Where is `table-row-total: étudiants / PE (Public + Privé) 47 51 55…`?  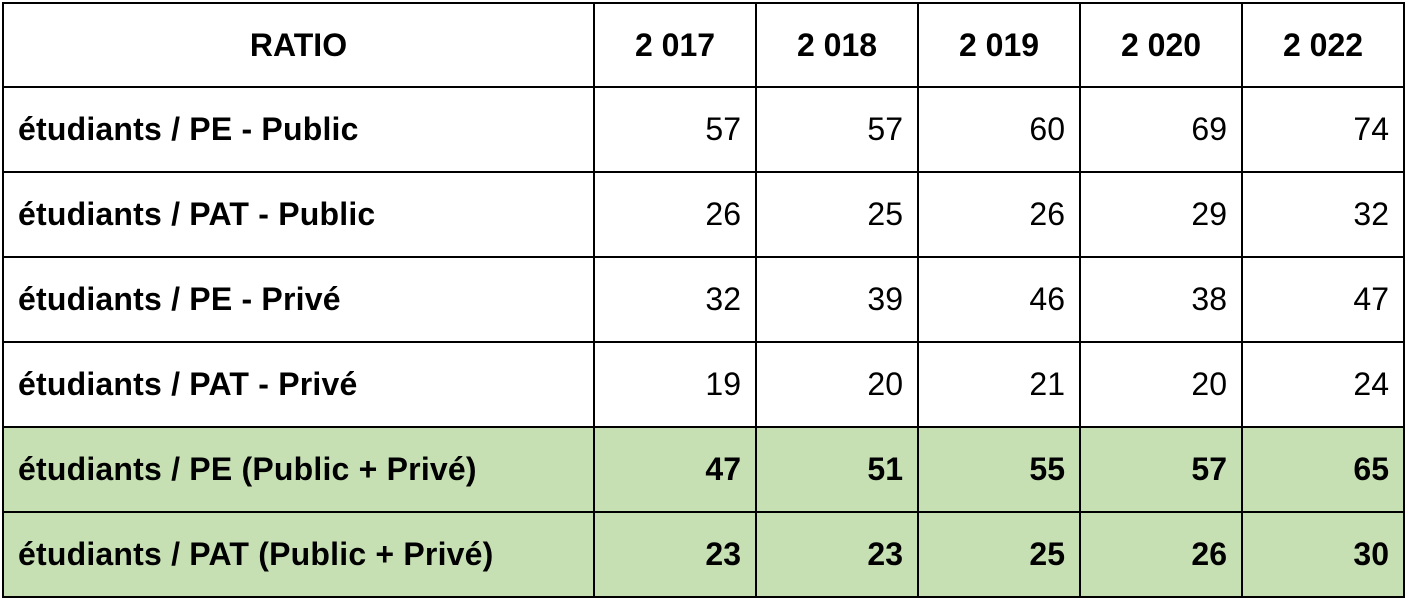
table-row-total: étudiants / PE (Public + Privé) 47 51 55… is located at coordinates (703, 469).